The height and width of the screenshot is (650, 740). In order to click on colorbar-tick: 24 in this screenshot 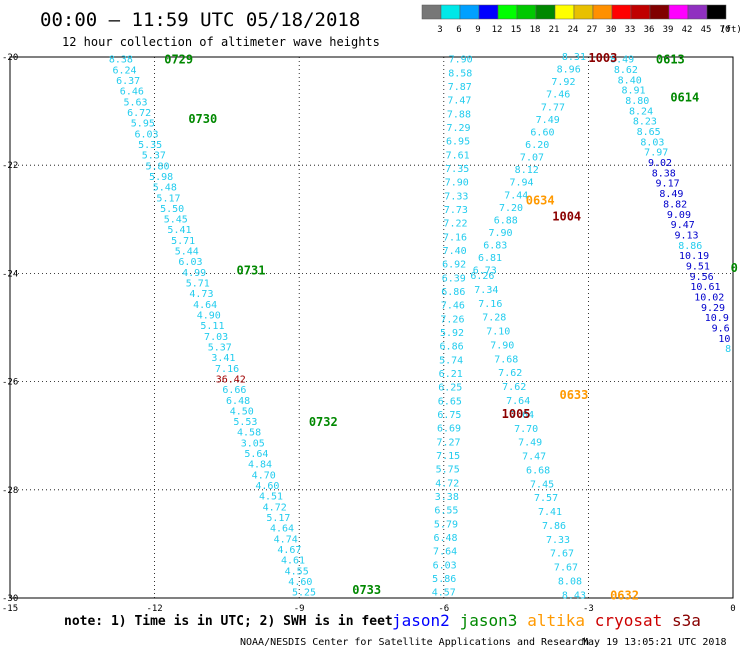, I will do `click(573, 30)`.